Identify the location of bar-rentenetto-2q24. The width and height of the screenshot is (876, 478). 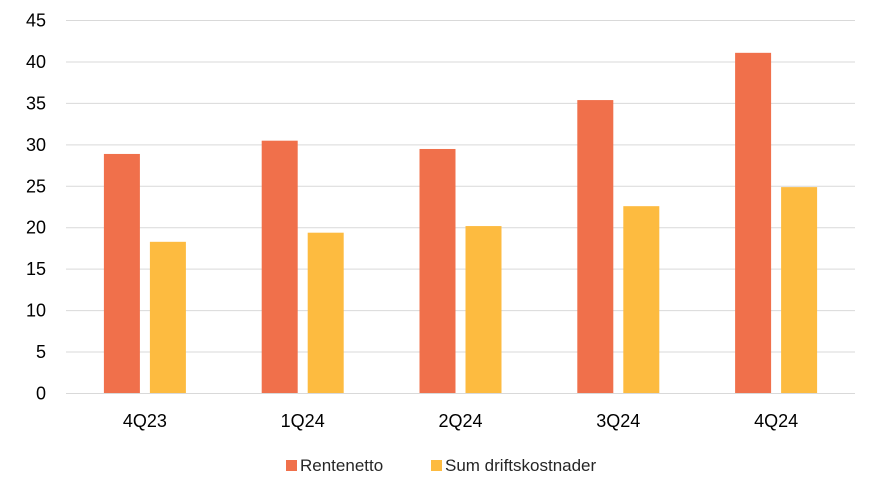
(437, 271).